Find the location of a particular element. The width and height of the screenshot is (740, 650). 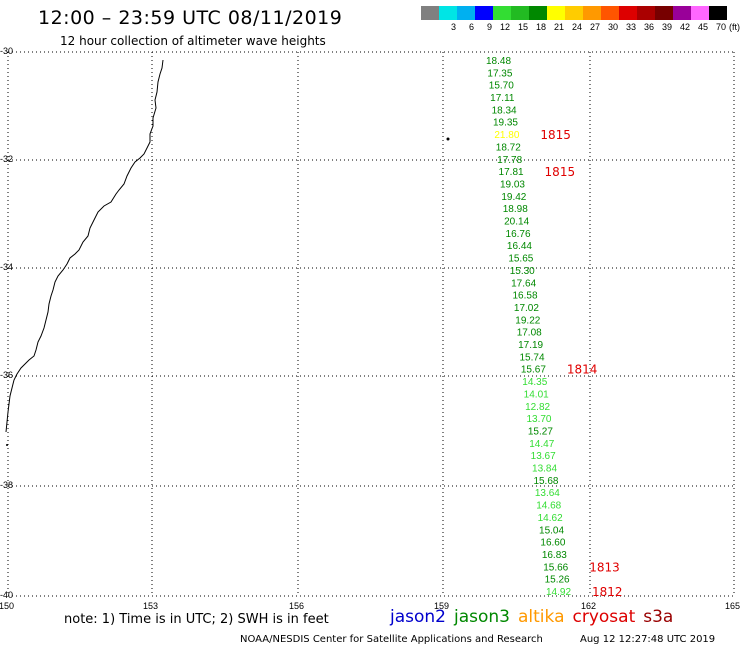

wave-height-value: 17.35 is located at coordinates (499, 73).